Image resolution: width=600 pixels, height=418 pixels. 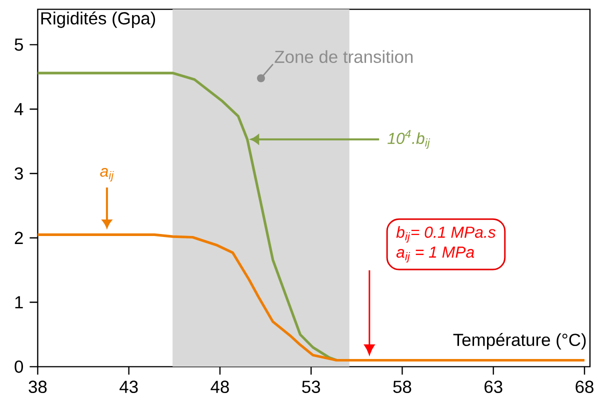 What do you see at coordinates (98, 19) in the screenshot?
I see `y-axis-title: Rigidités (Gpa)` at bounding box center [98, 19].